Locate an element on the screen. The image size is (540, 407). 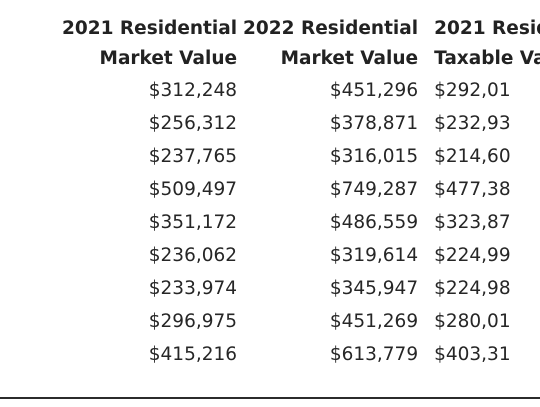
cell-2021-taxable-value: $280,01 is located at coordinates (472, 321).